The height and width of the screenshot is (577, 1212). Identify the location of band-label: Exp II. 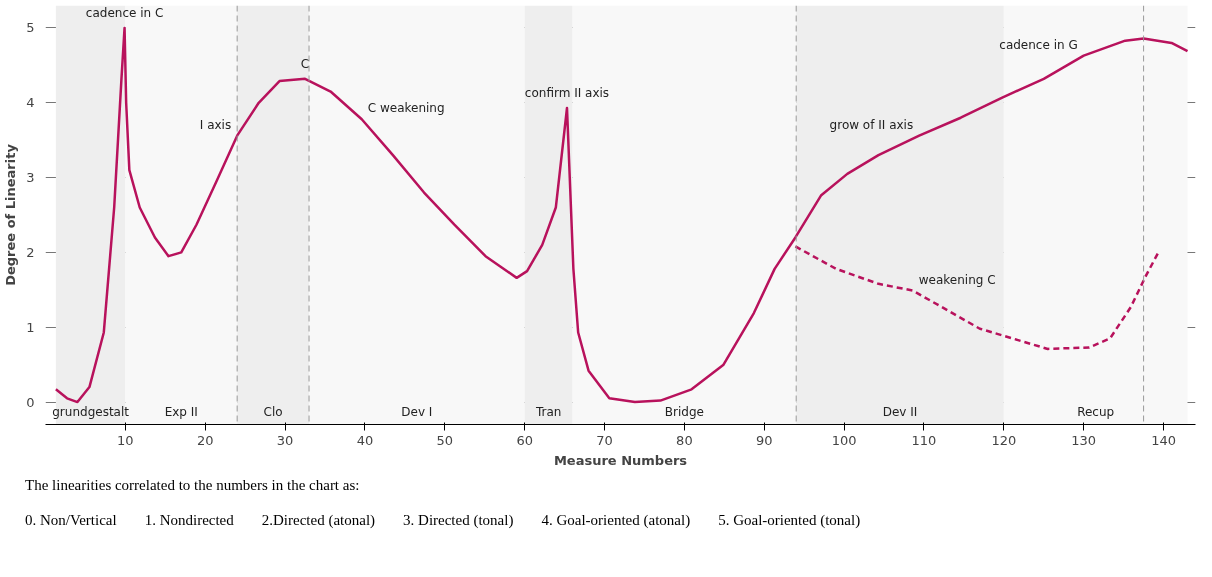
(181, 411).